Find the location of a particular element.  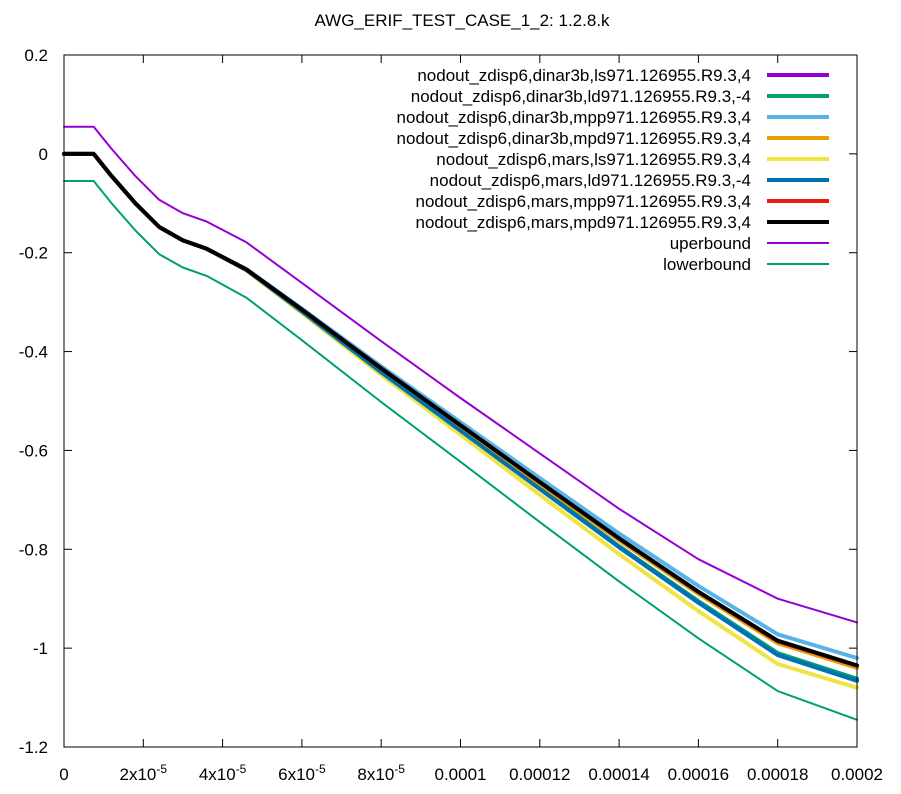

x-tick-exponent-3: -5 is located at coordinates (320, 769).